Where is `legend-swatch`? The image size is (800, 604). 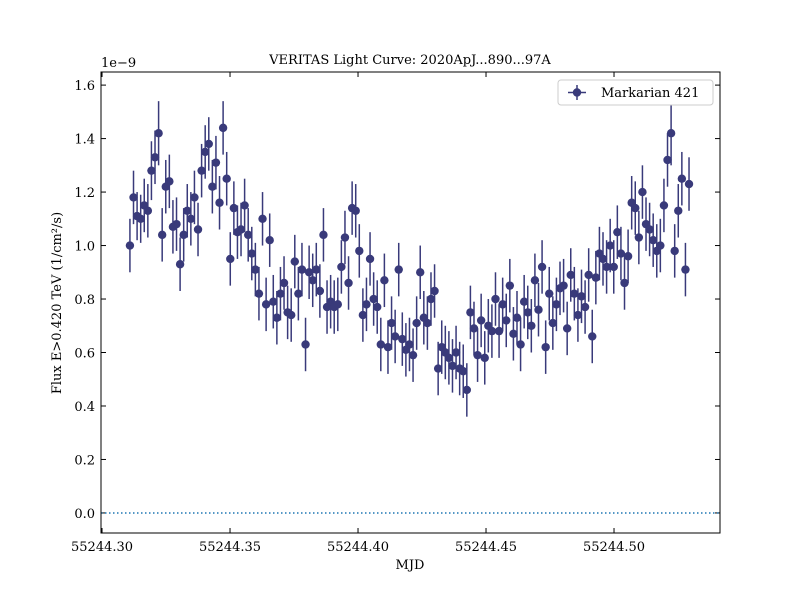 legend-swatch is located at coordinates (577, 92).